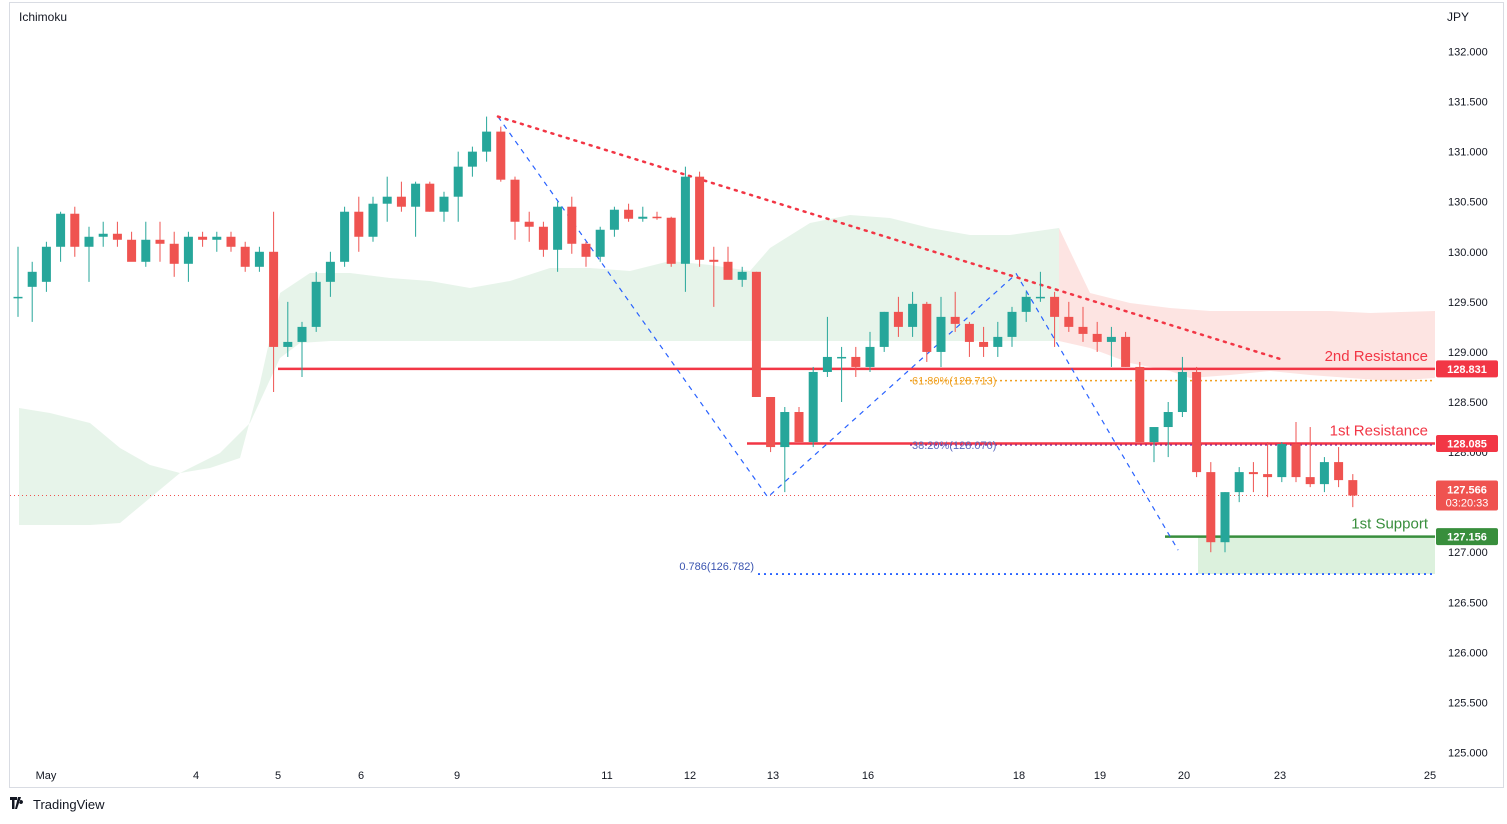 Image resolution: width=1507 pixels, height=824 pixels. What do you see at coordinates (1468, 653) in the screenshot?
I see `price-tick-label: 126.000` at bounding box center [1468, 653].